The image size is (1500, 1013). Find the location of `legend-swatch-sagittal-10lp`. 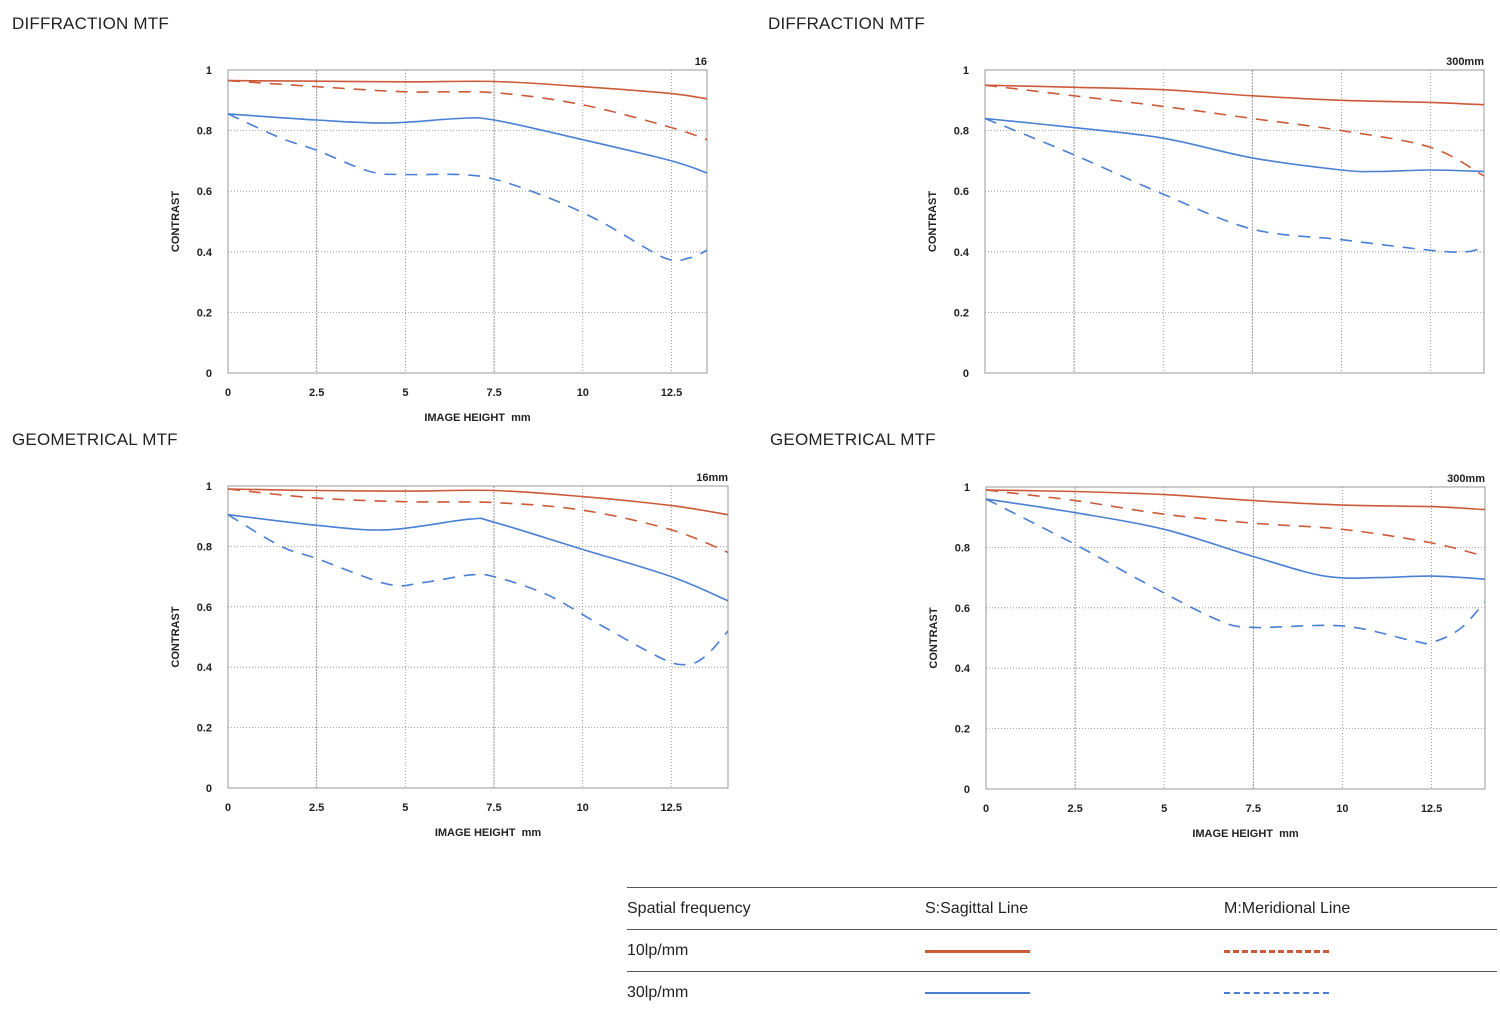

legend-swatch-sagittal-10lp is located at coordinates (977, 951).